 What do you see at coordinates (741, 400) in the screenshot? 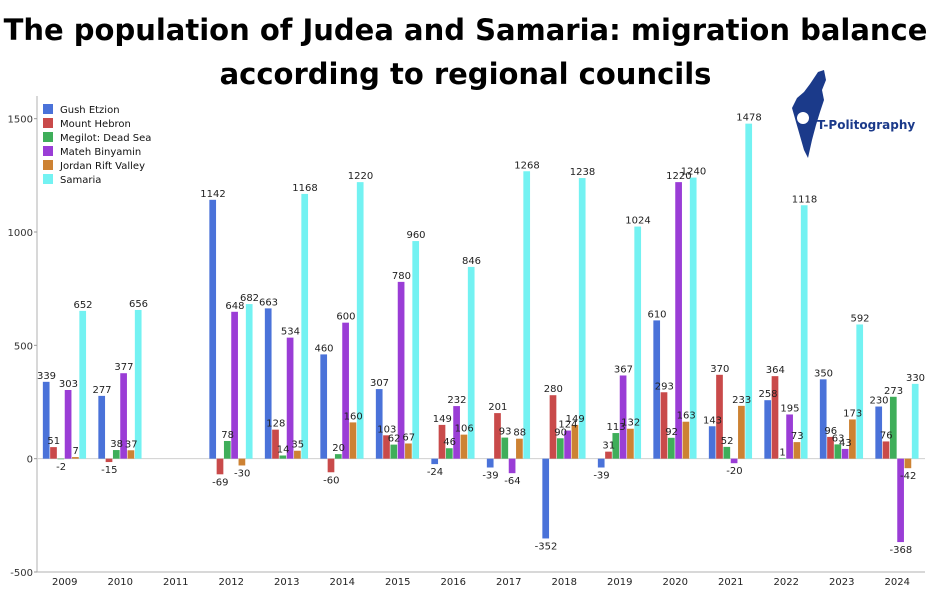
I see `data-label: 233` at bounding box center [741, 400].